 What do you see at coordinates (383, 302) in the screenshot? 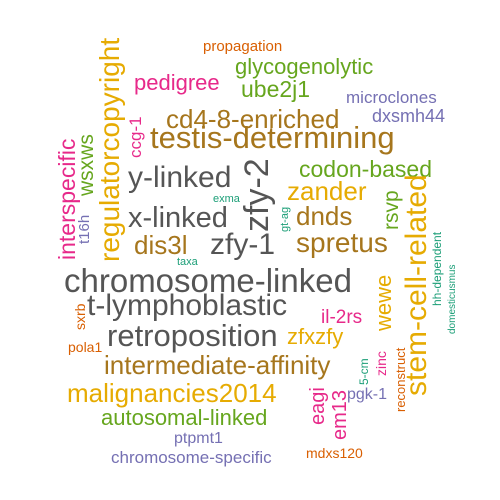
I see `word-wewe: wewe` at bounding box center [383, 302].